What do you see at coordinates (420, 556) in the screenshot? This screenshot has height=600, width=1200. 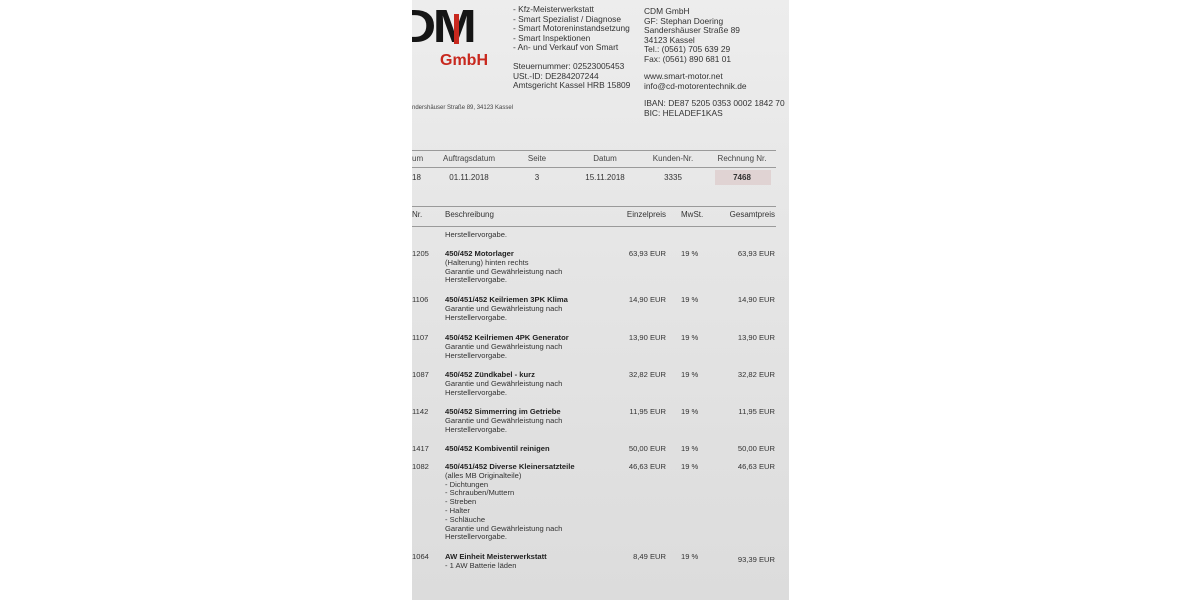 I see `item-nr: 1064` at bounding box center [420, 556].